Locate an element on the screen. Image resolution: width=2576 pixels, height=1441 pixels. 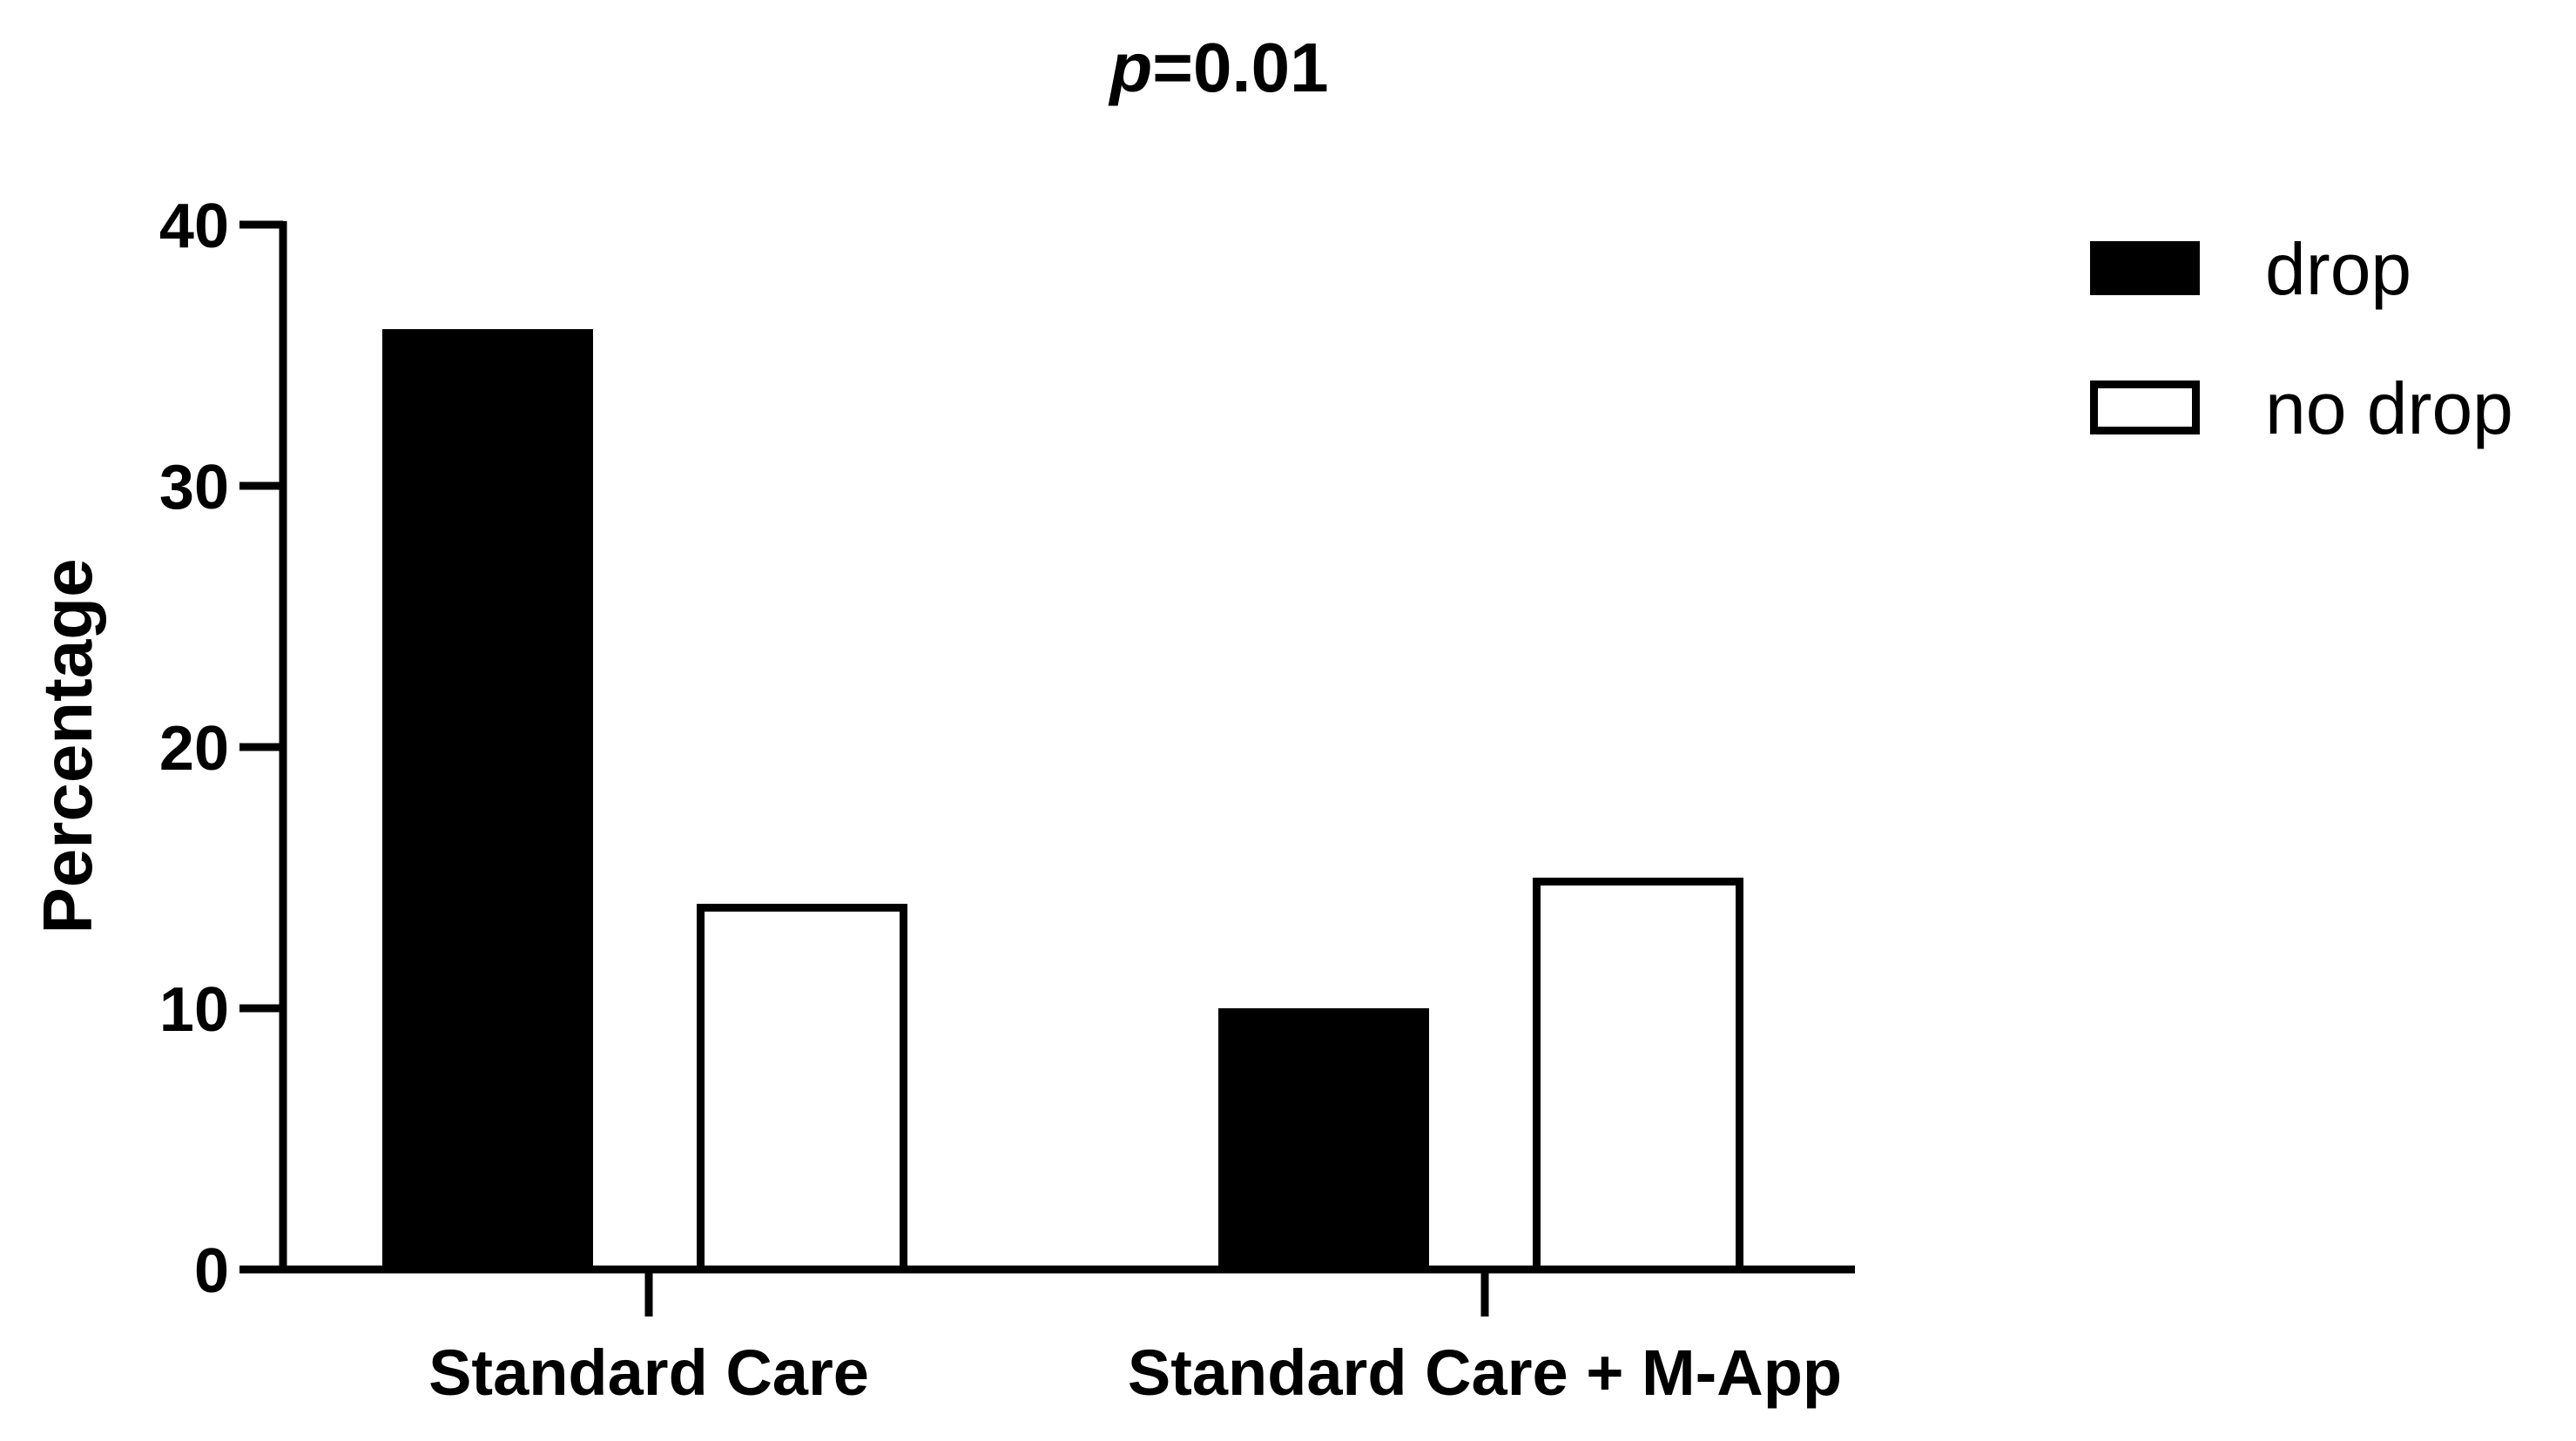
x-tick-label: Standard Care + M-App is located at coordinates (1485, 1373).